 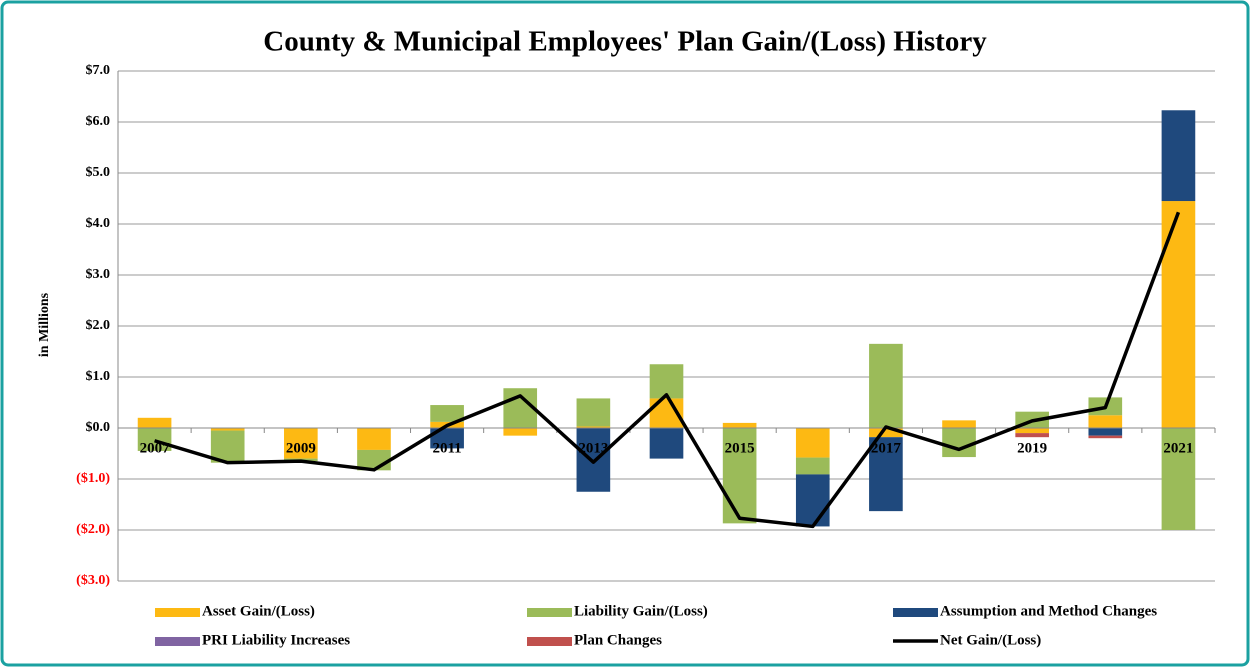 What do you see at coordinates (990, 640) in the screenshot?
I see `legend-label: Net Gain/(Loss)` at bounding box center [990, 640].